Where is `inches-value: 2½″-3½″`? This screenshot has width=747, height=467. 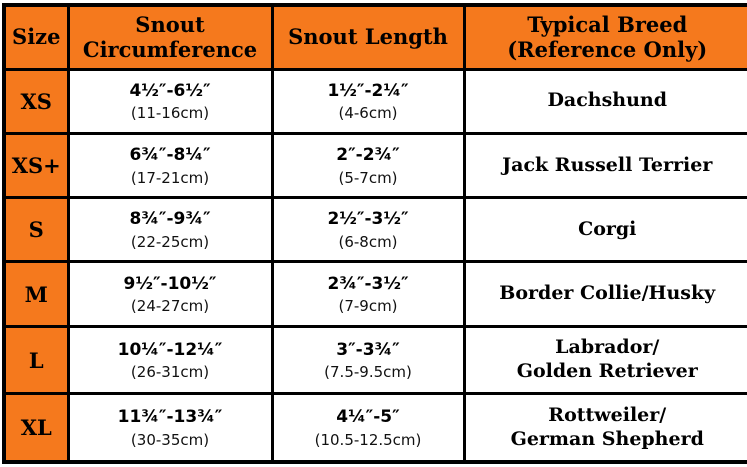 inches-value: 2½″-3½″ is located at coordinates (368, 219).